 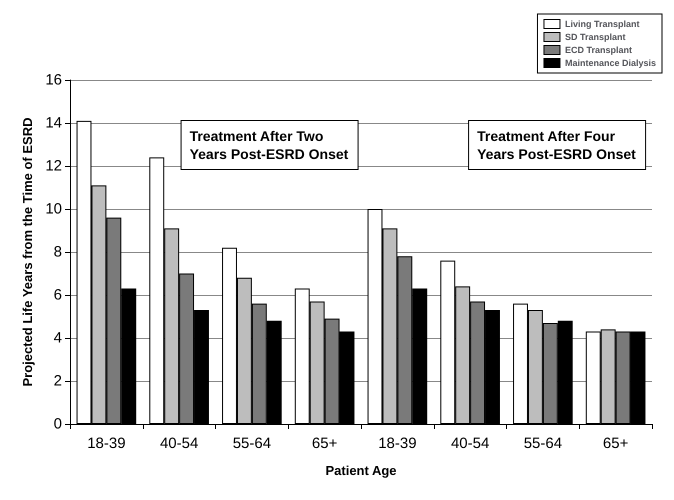 What do you see at coordinates (58, 295) in the screenshot?
I see `y-tick-label: 6` at bounding box center [58, 295].